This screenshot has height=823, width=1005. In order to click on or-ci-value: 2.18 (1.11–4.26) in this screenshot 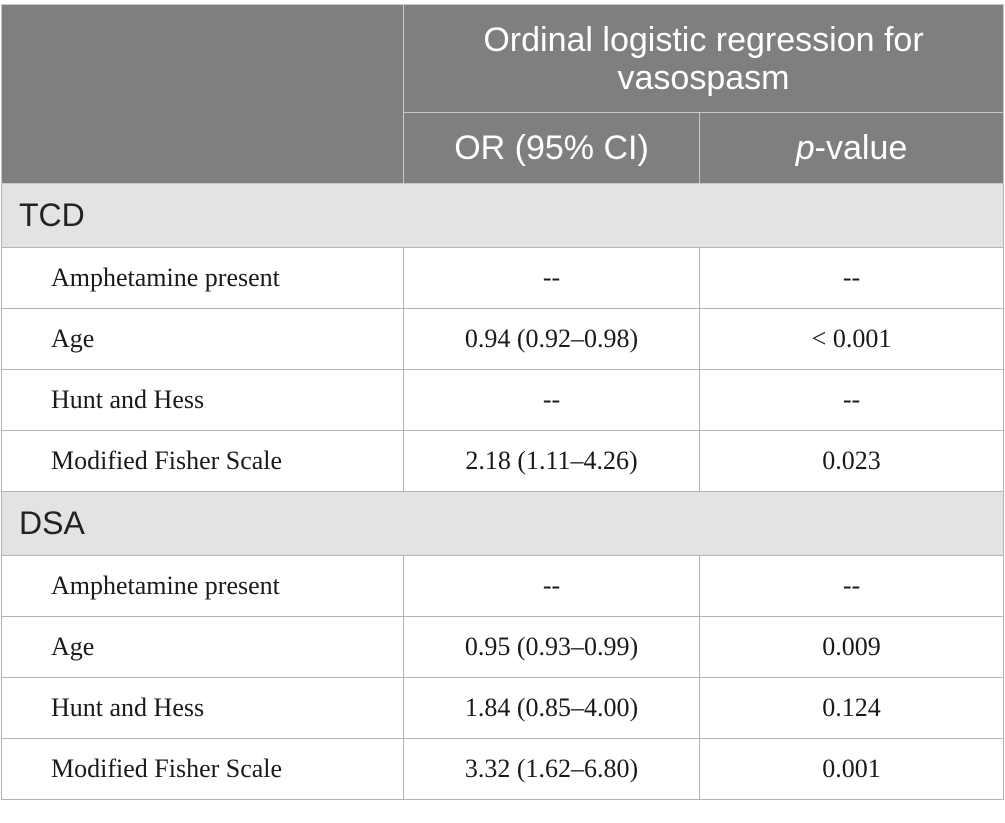, I will do `click(551, 461)`.